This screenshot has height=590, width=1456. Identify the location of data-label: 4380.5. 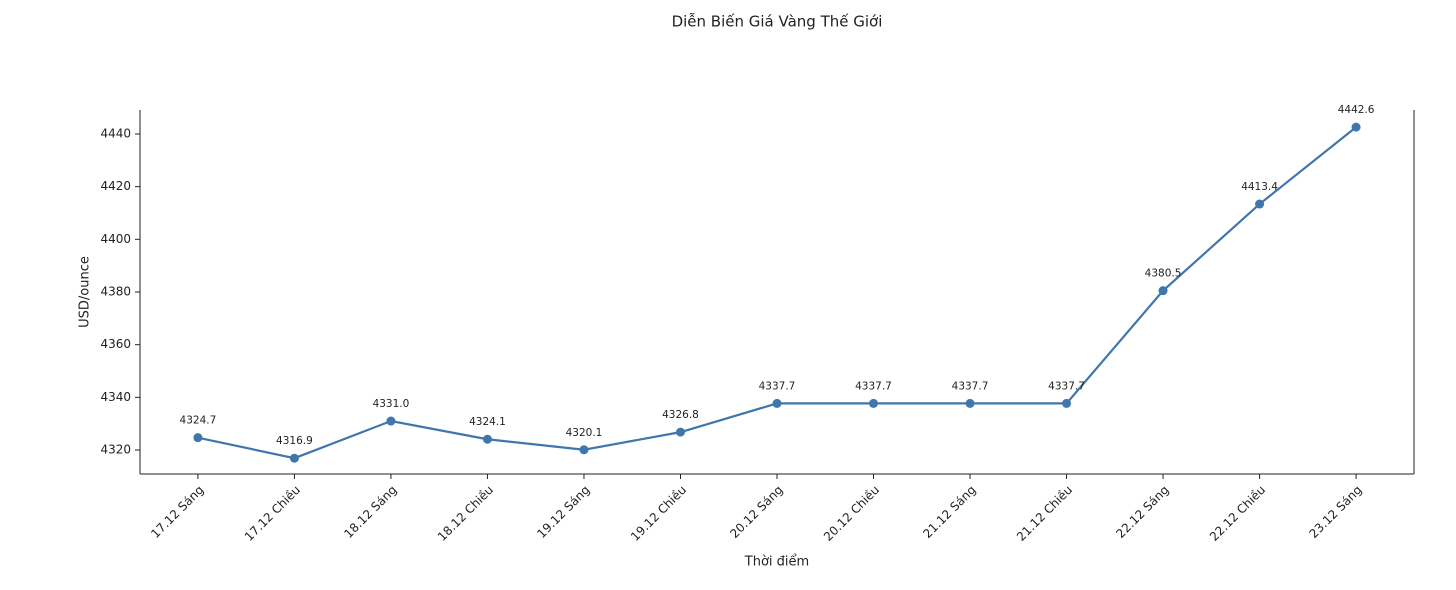
(1163, 274).